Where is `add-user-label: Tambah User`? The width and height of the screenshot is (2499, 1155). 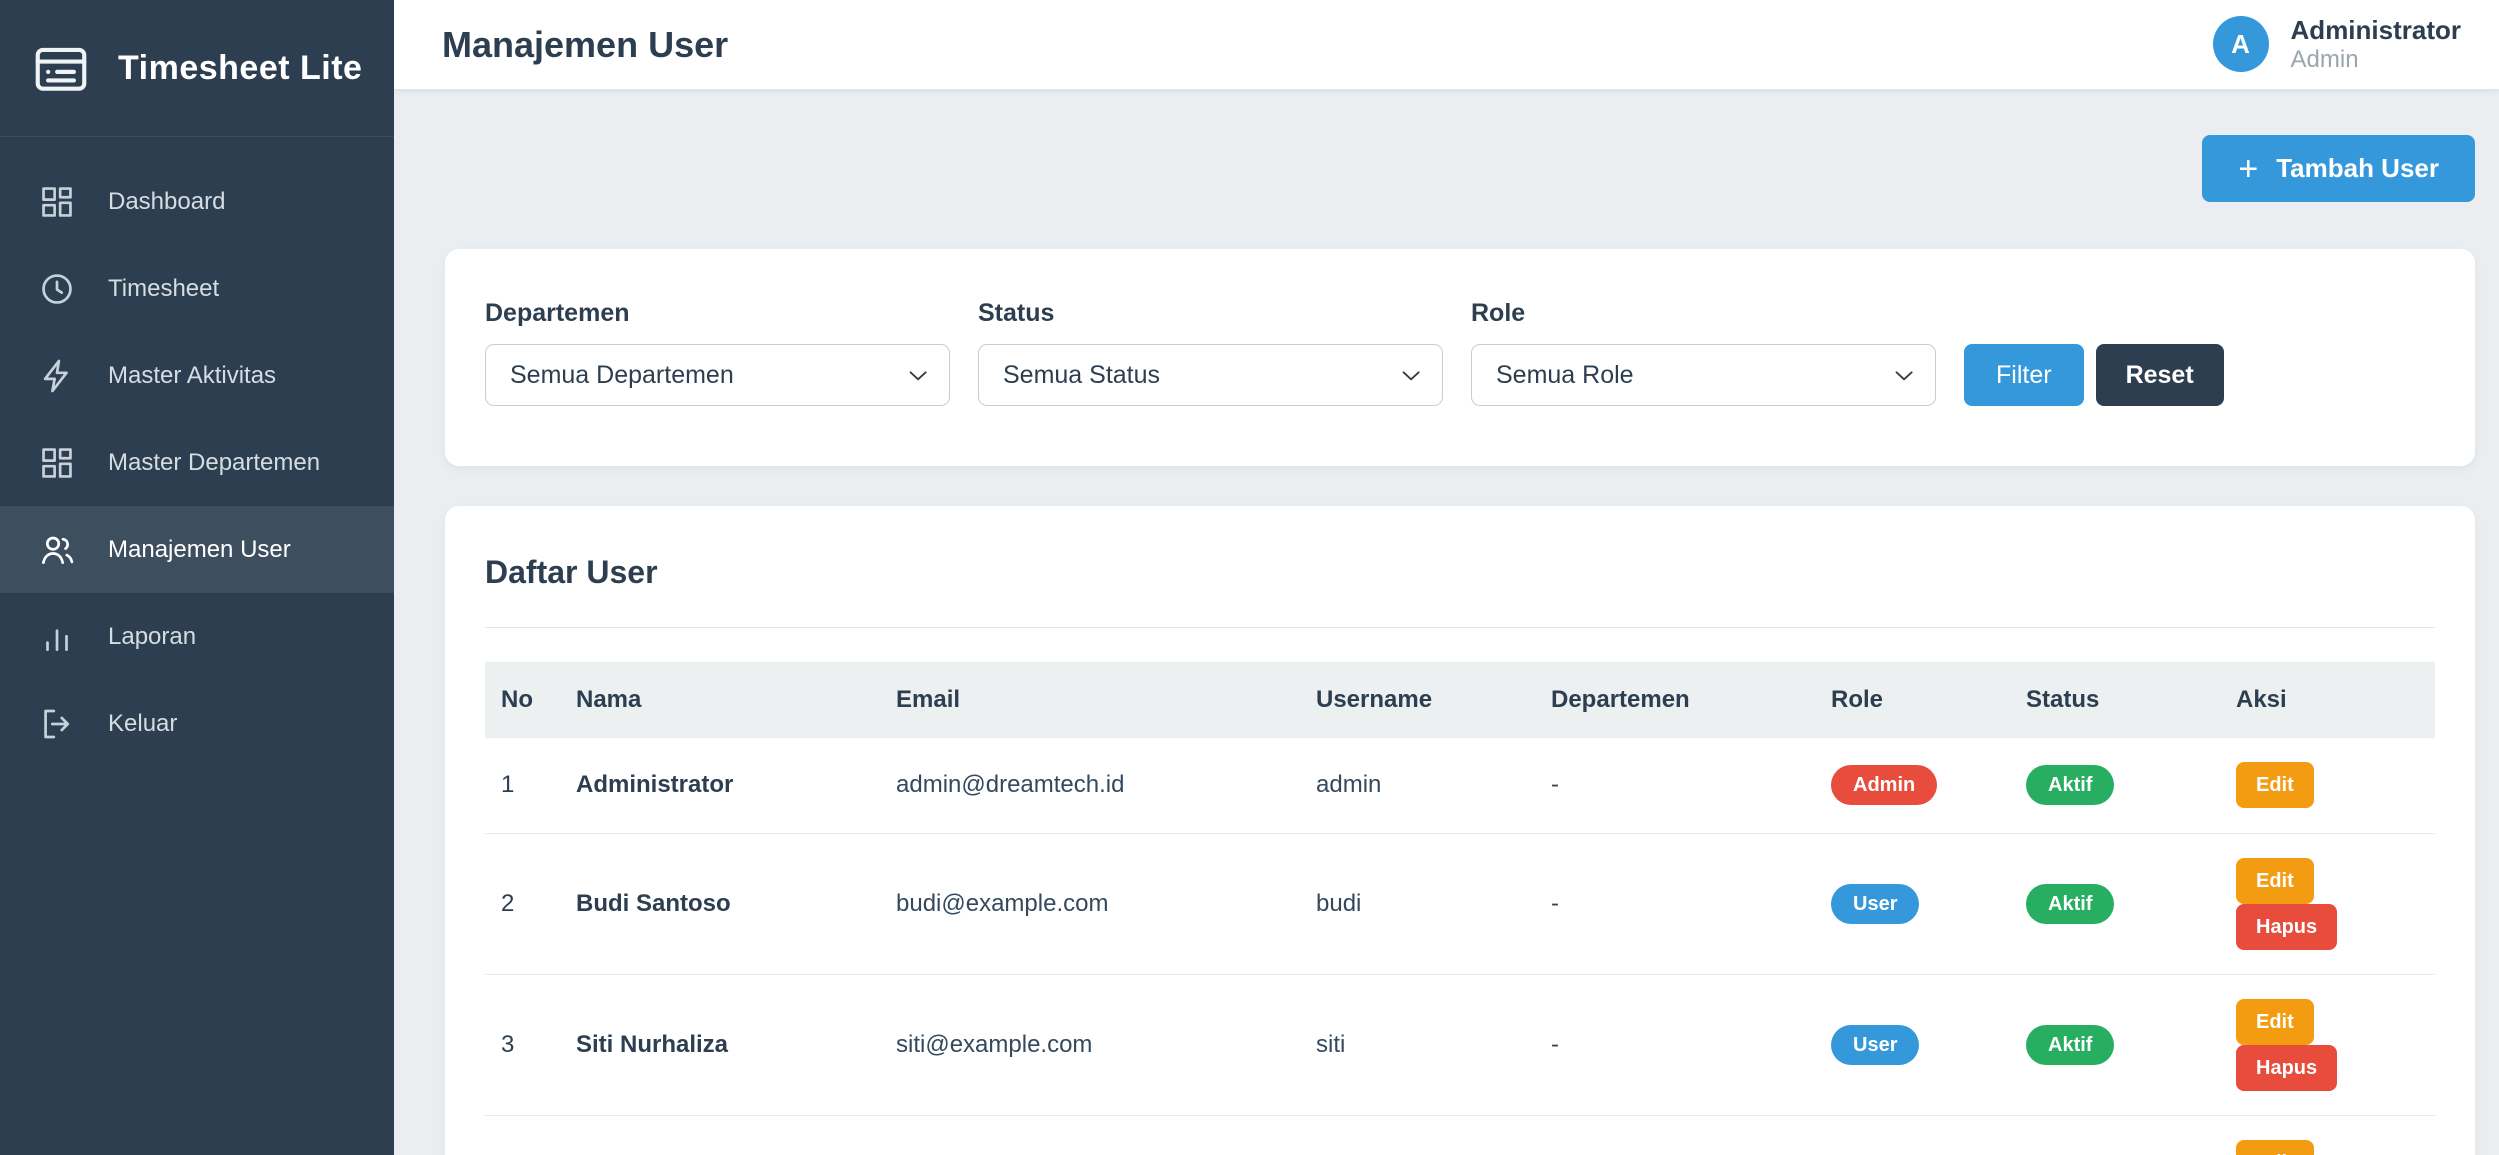
add-user-label: Tambah User is located at coordinates (2357, 168).